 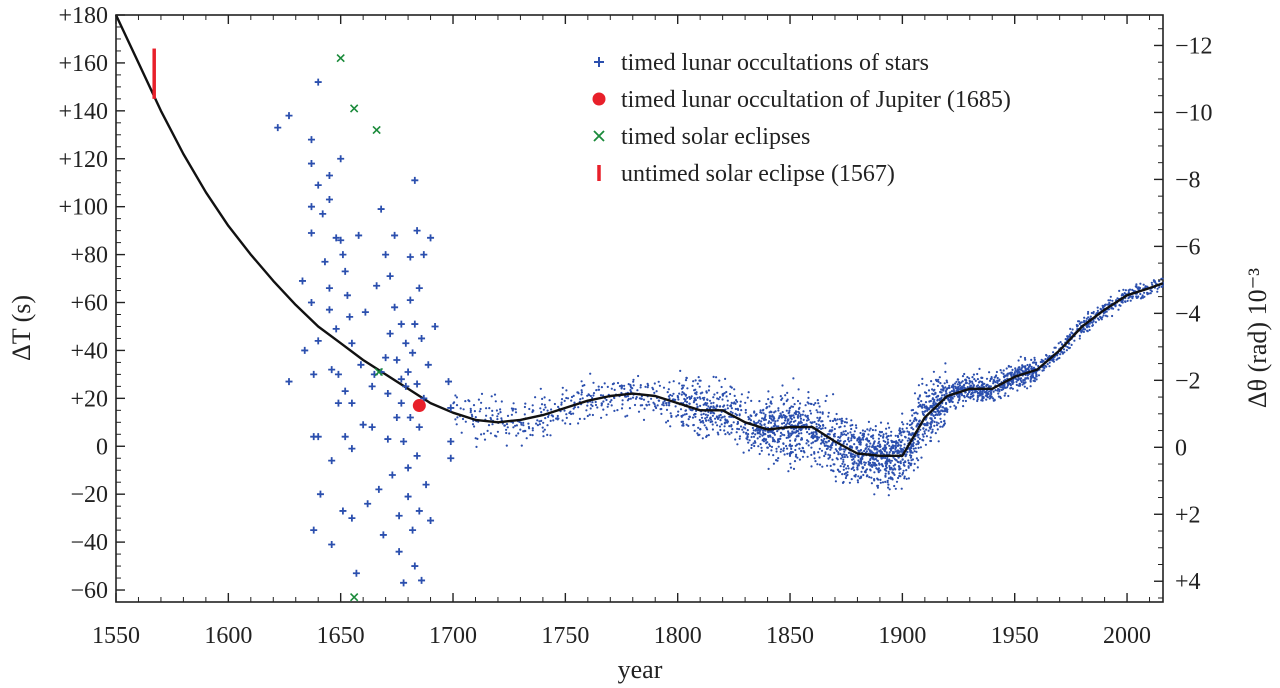 I want to click on x-tick-label: 1750, so click(x=565, y=636).